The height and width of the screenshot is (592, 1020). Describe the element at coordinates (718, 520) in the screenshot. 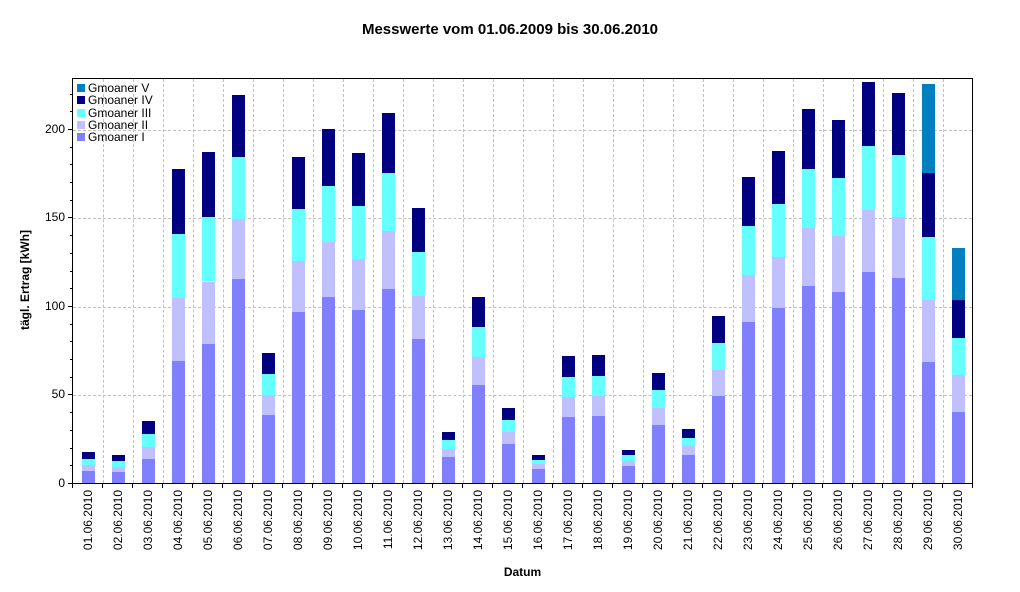

I see `x-tick-label: 22.06.2010` at that location.